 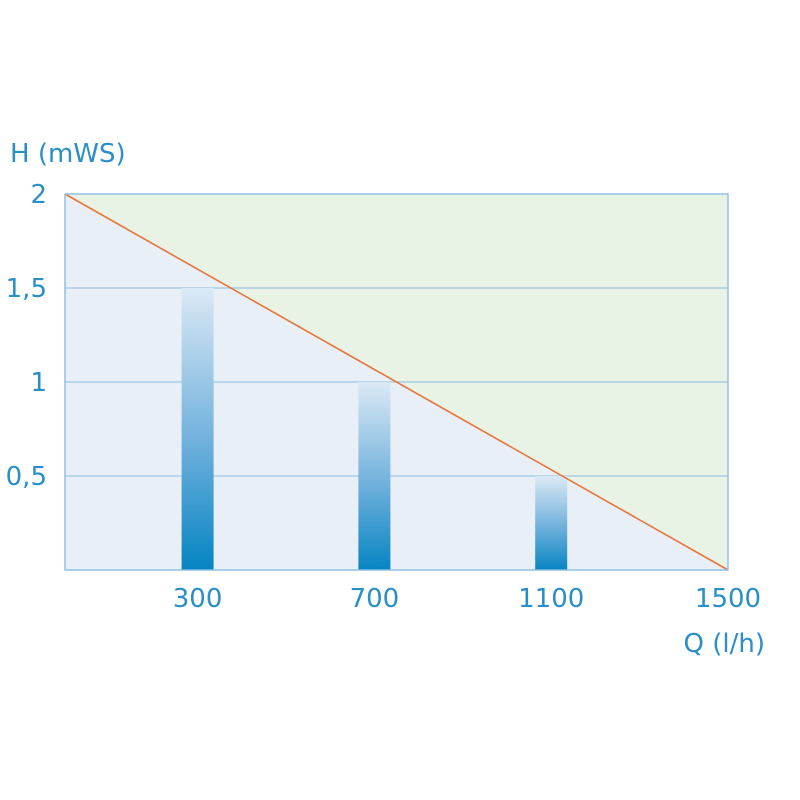 What do you see at coordinates (728, 599) in the screenshot?
I see `x-tick-label: 1500` at bounding box center [728, 599].